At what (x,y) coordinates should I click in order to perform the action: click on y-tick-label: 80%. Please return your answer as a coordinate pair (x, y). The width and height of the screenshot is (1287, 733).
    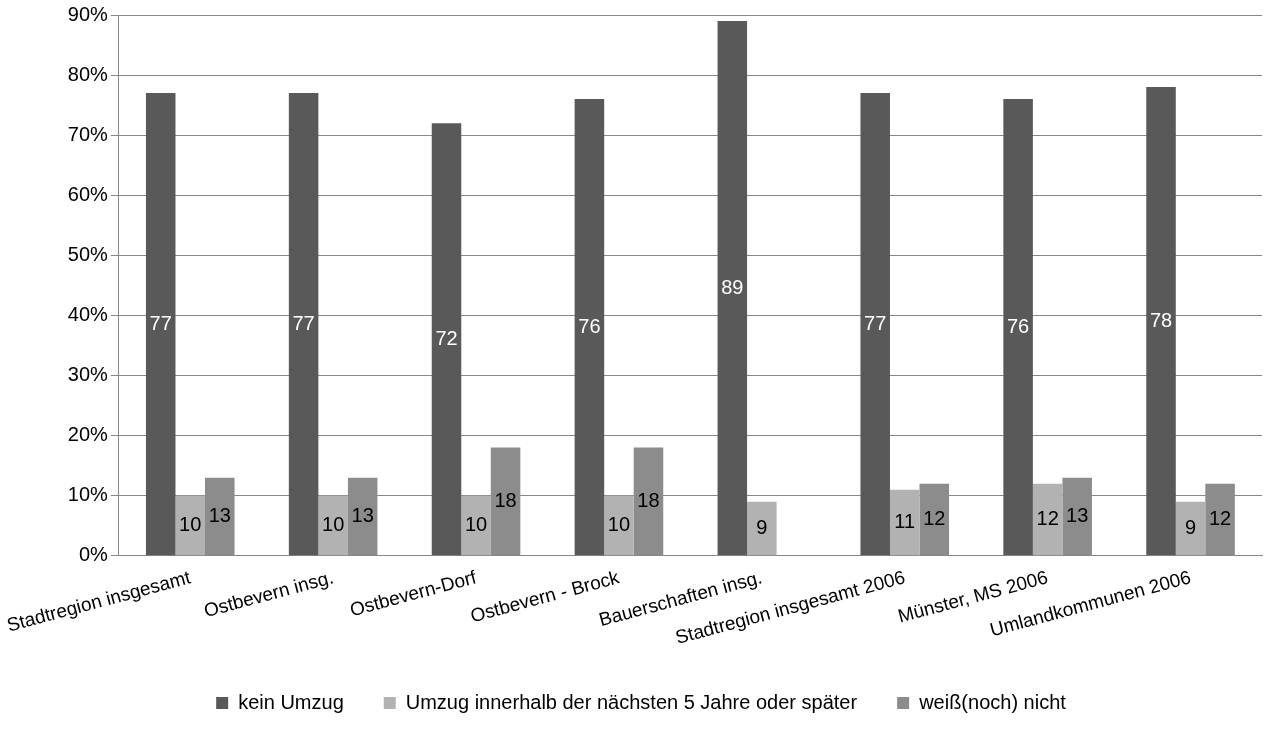
    Looking at the image, I should click on (87, 73).